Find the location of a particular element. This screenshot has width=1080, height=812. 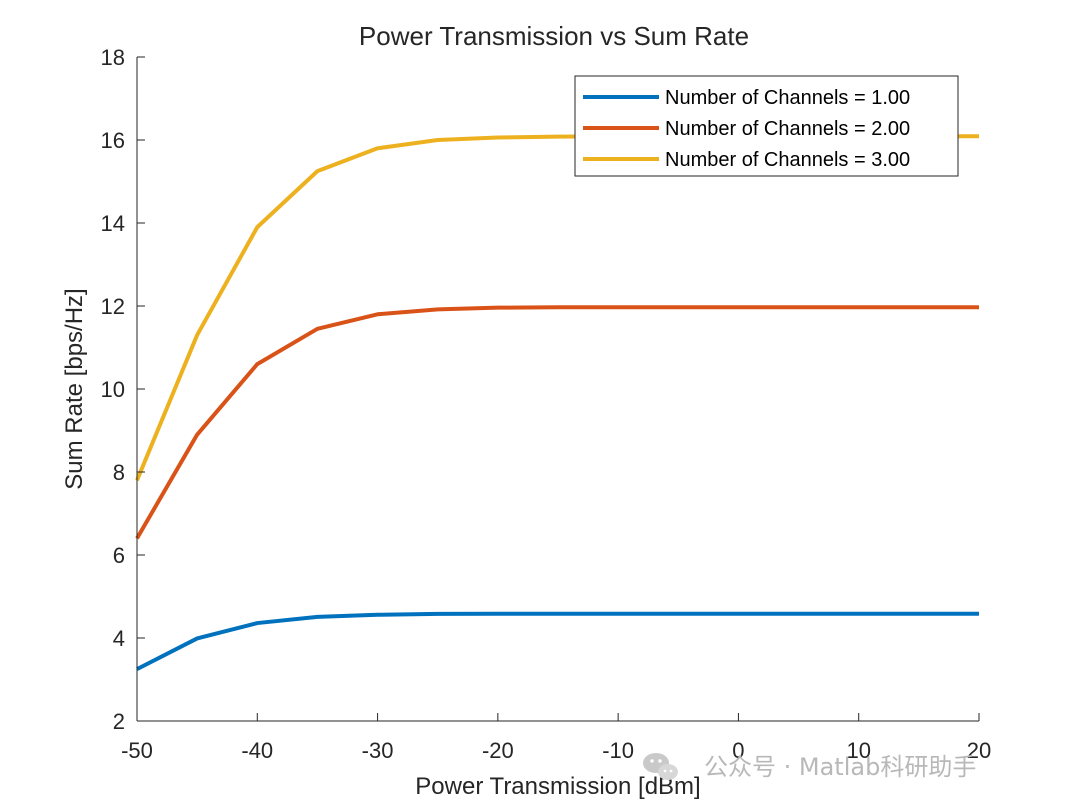

y-tick-label: 6 is located at coordinates (119, 555).